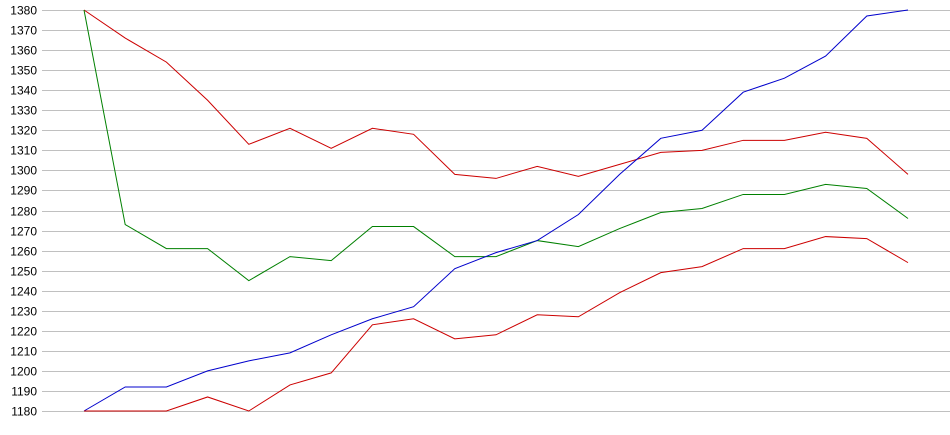  Describe the element at coordinates (23, 171) in the screenshot. I see `y-tick-label: 1300` at that location.